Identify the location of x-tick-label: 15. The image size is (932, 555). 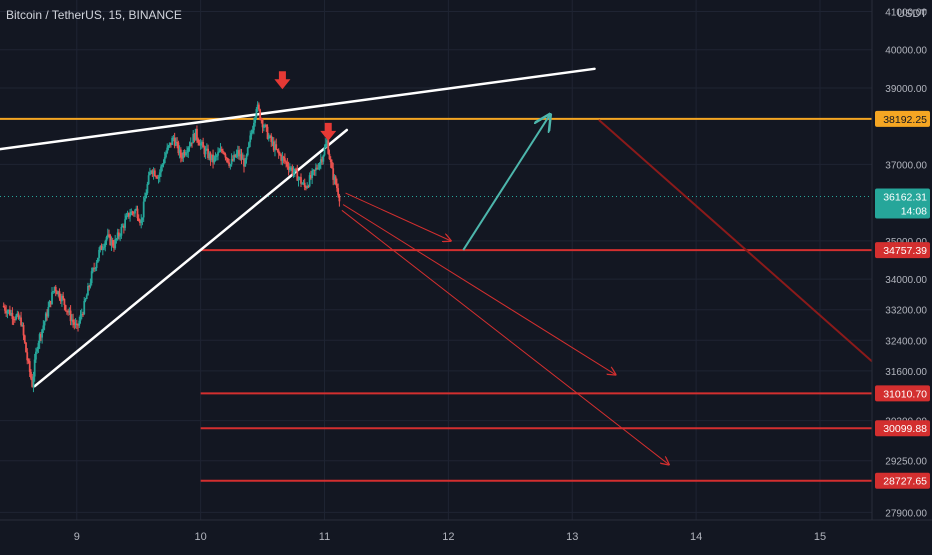
(820, 537).